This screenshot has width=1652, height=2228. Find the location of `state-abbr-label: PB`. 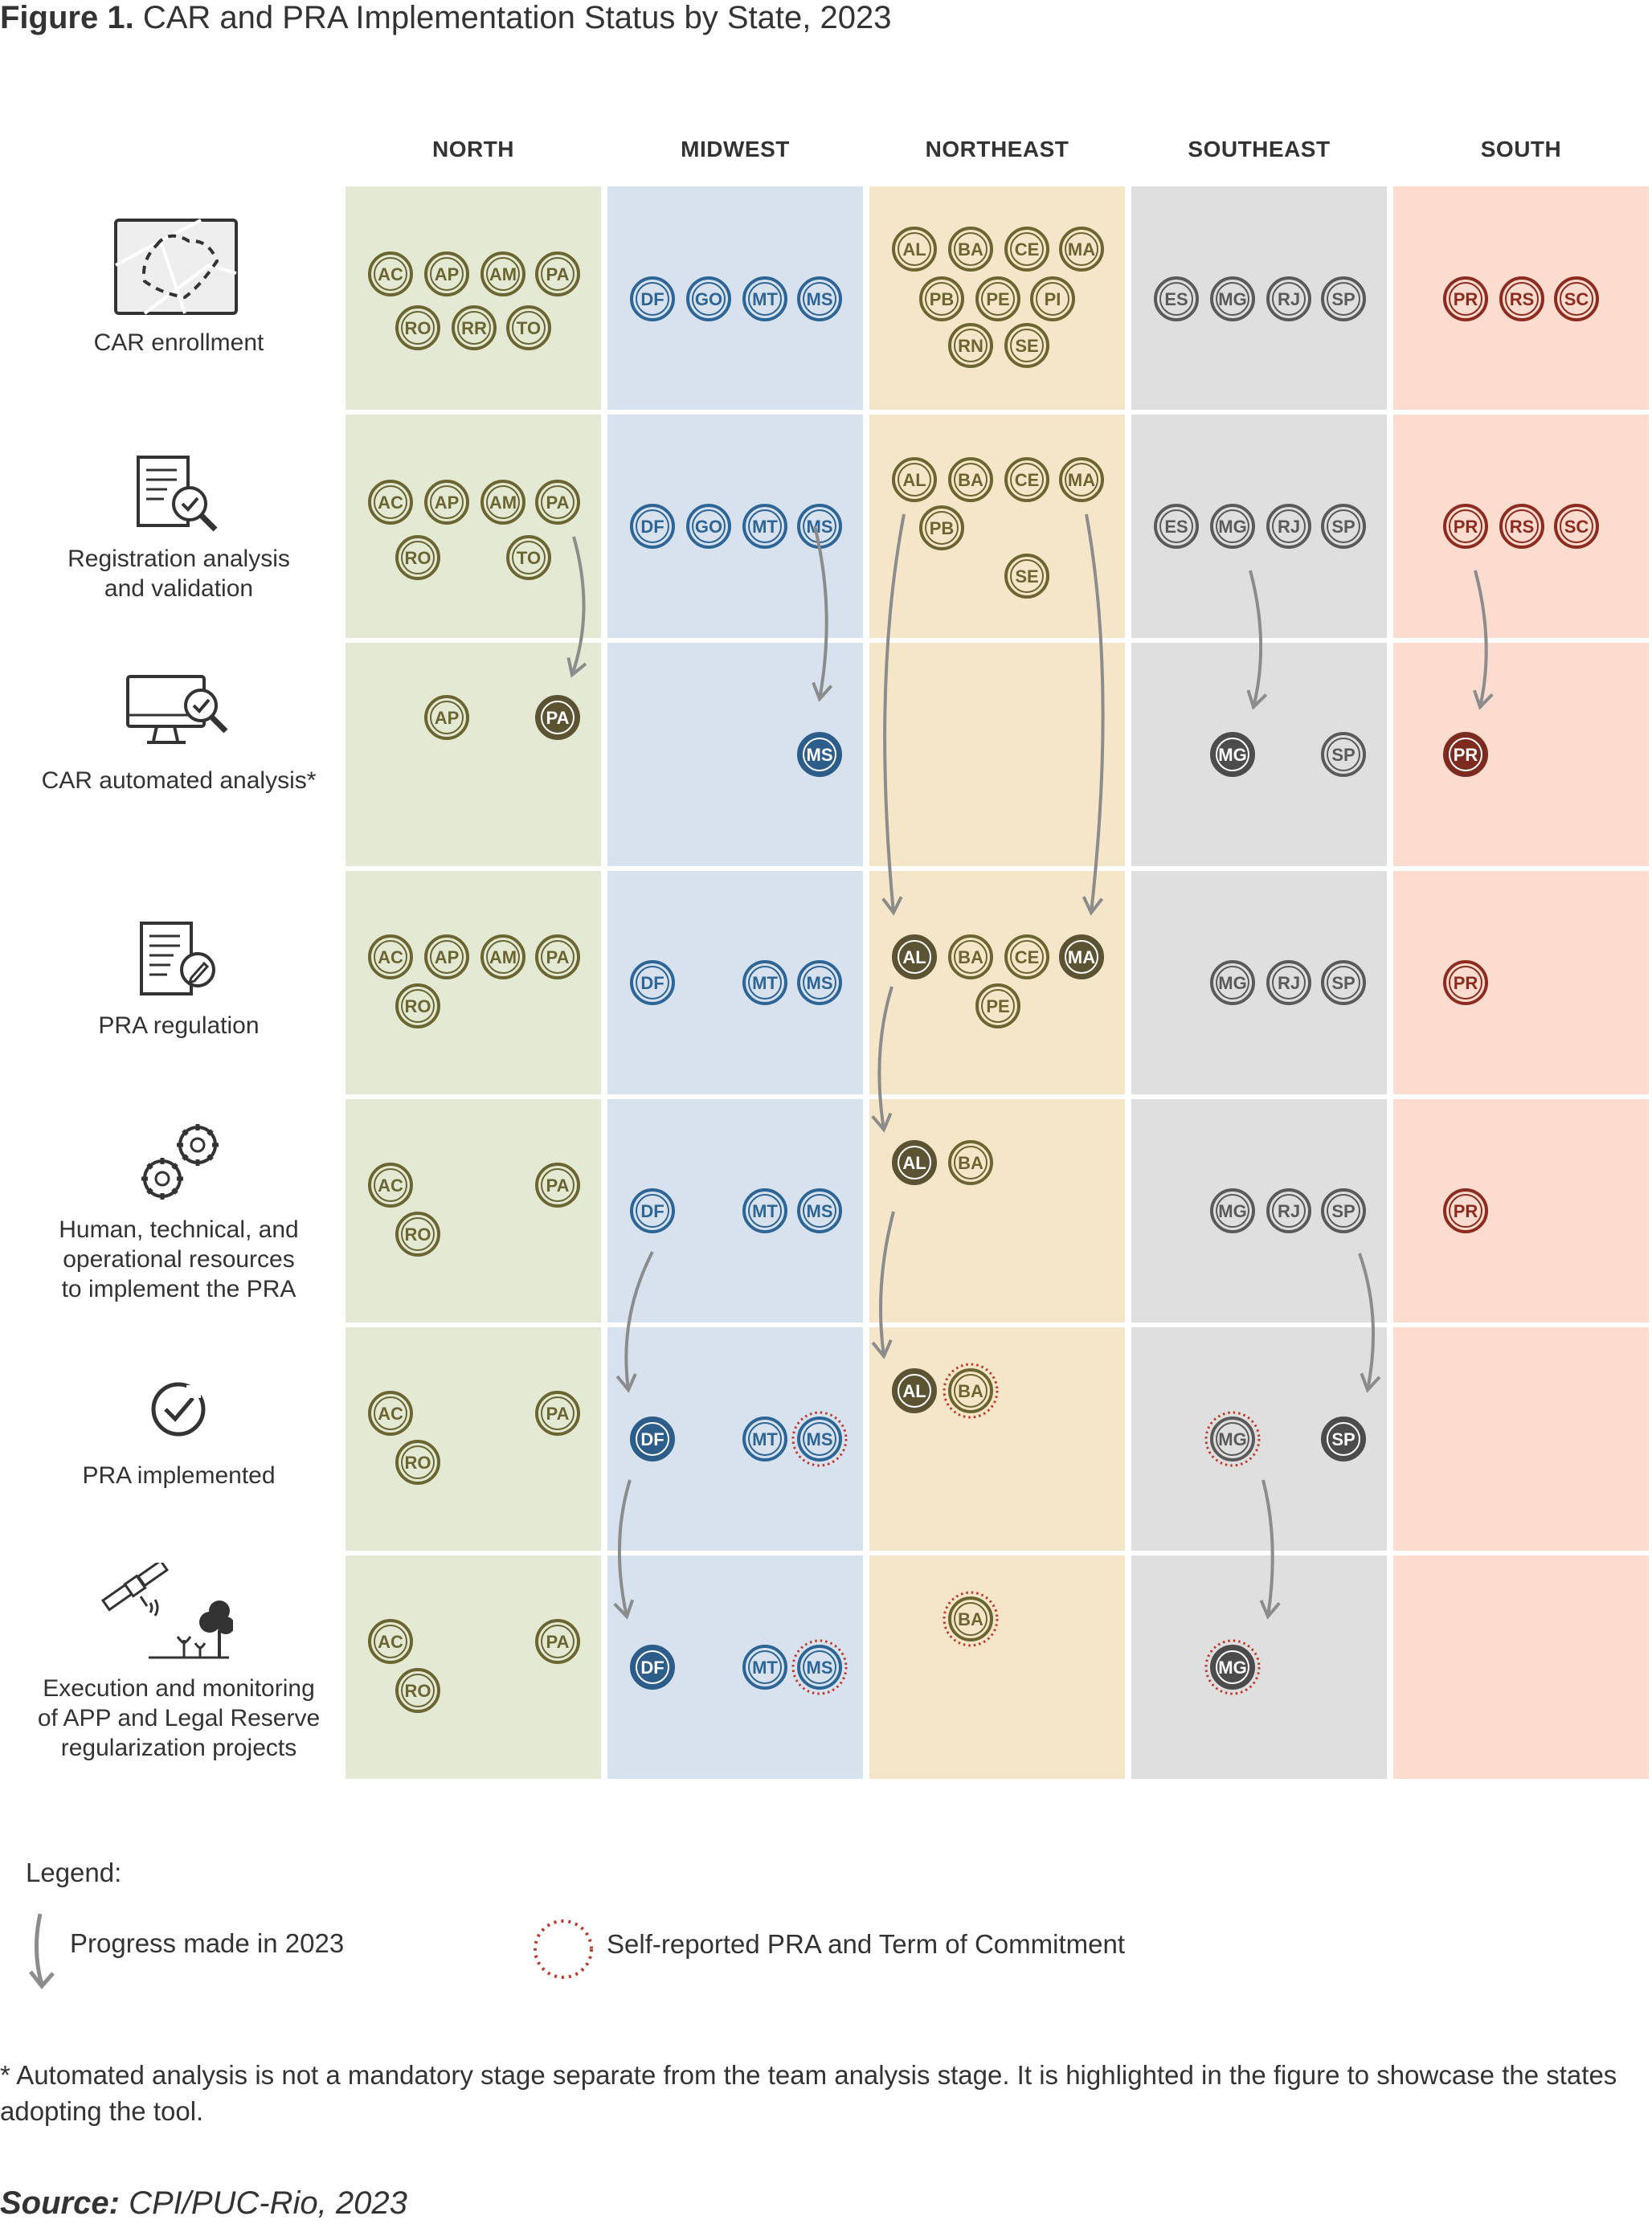

state-abbr-label: PB is located at coordinates (943, 528).